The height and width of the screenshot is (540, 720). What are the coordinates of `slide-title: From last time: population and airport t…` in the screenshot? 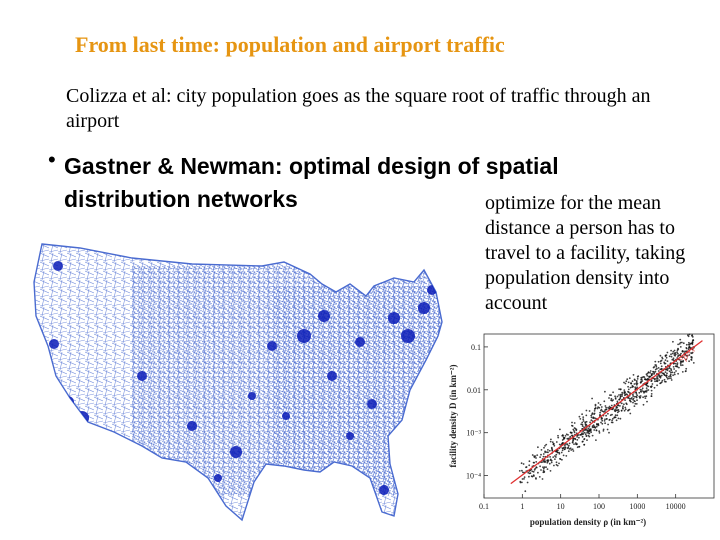 It's located at (290, 44).